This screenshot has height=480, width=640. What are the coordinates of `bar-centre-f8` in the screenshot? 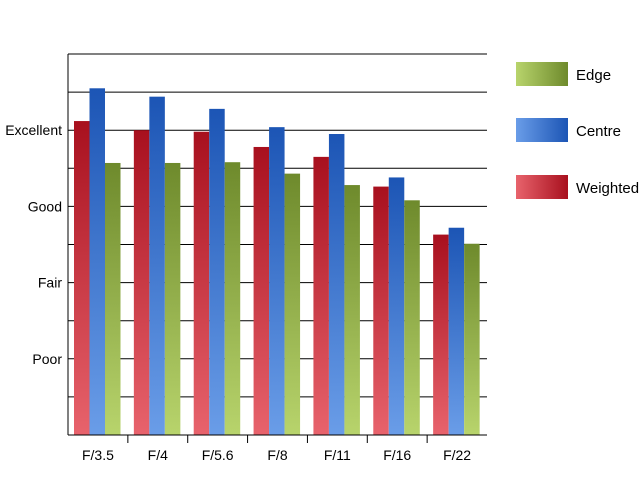 It's located at (277, 281).